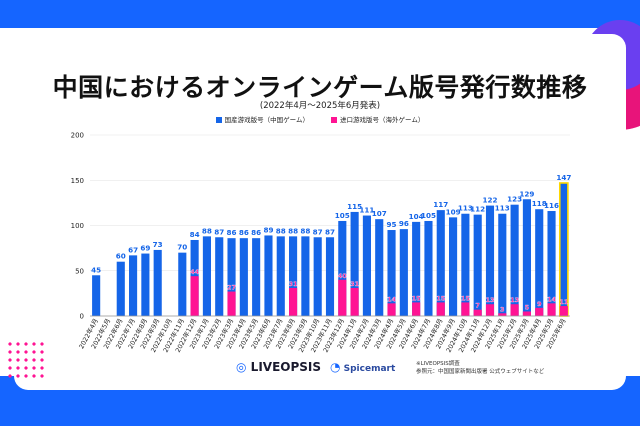 This screenshot has width=640, height=426. What do you see at coordinates (477, 209) in the screenshot?
I see `data-label-domestic: 112` at bounding box center [477, 209].